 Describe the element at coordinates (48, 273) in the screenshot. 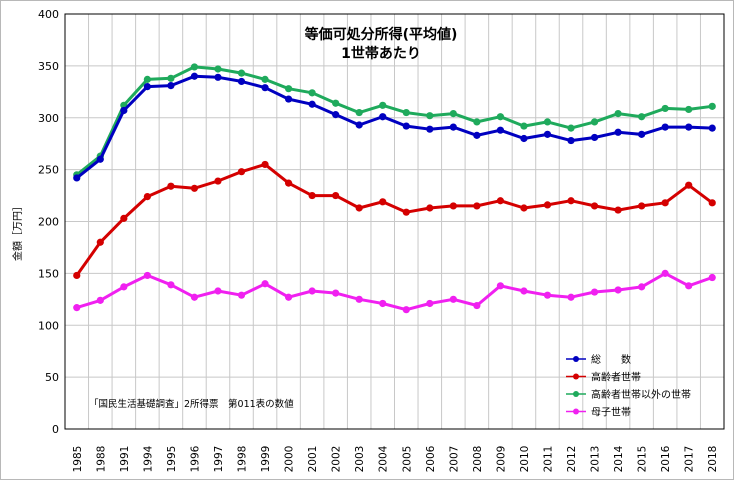

I see `y-tick-label: 150` at that location.